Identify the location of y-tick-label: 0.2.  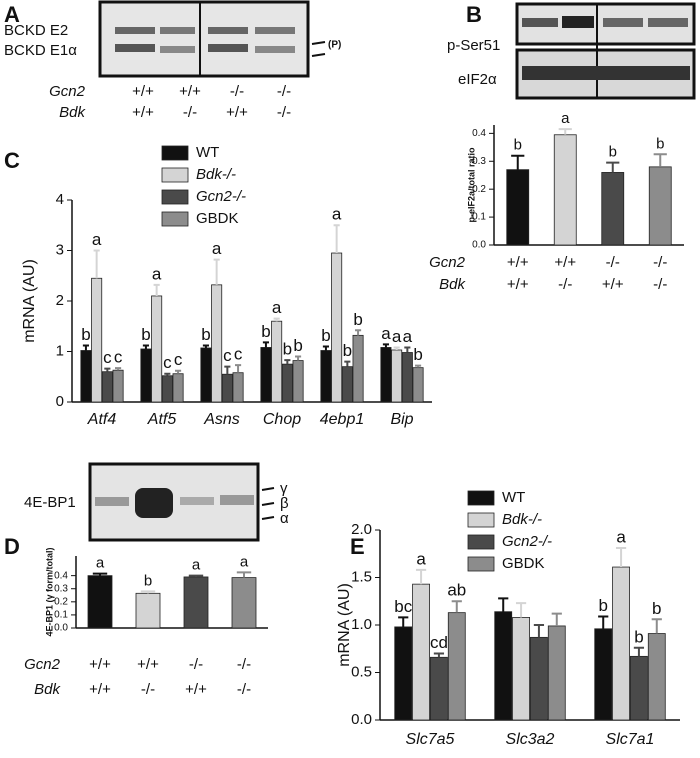
(61, 601).